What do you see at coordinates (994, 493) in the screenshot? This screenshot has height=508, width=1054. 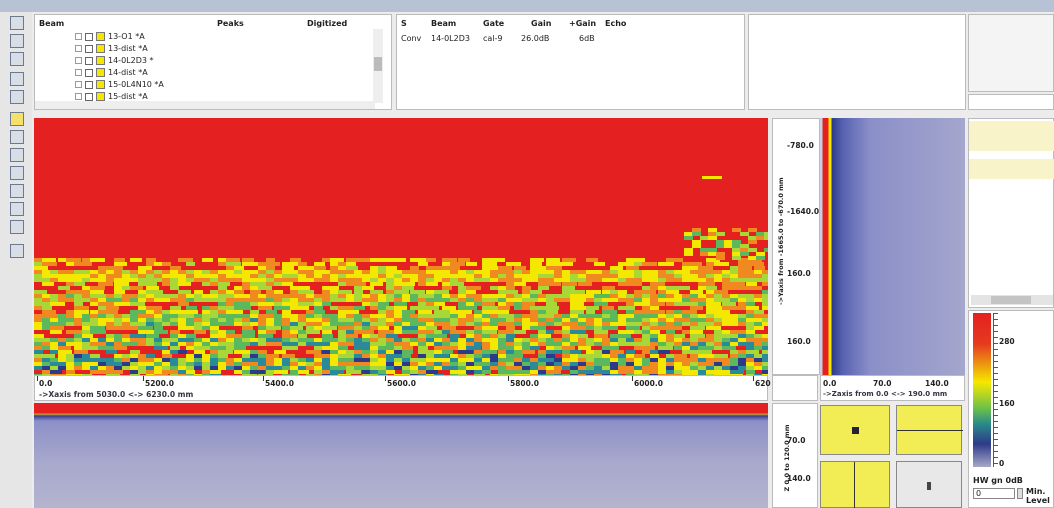 I see `min-level-input: 0` at bounding box center [994, 493].